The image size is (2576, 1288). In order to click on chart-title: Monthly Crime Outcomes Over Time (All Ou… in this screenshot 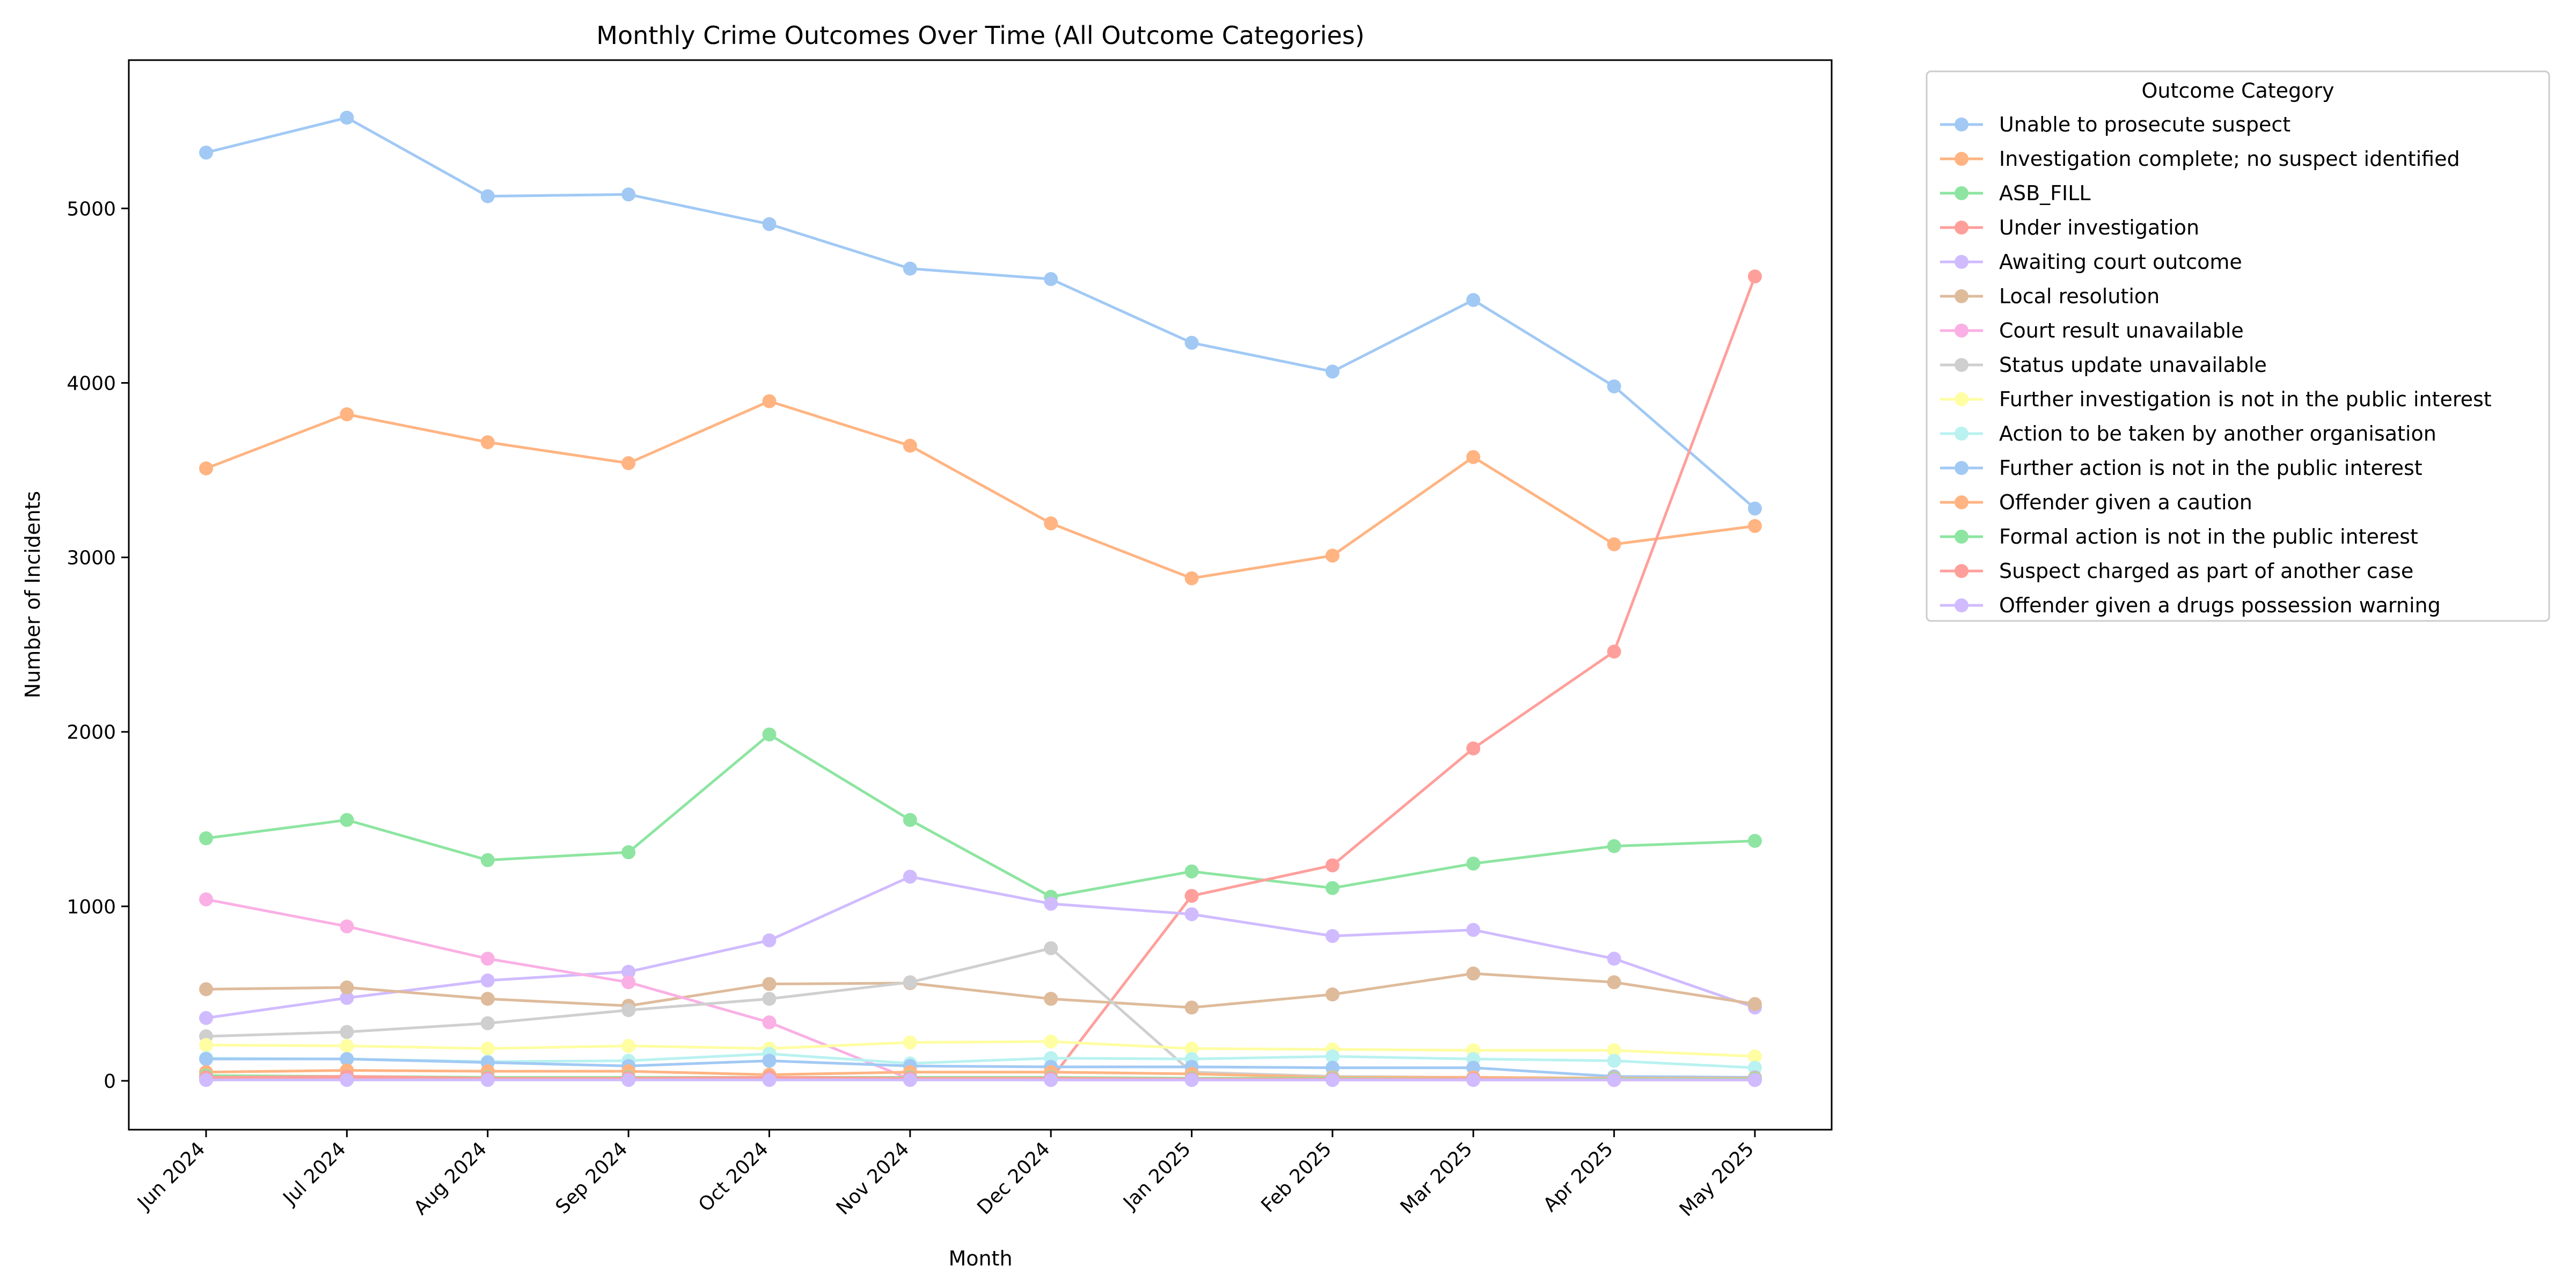, I will do `click(980, 35)`.